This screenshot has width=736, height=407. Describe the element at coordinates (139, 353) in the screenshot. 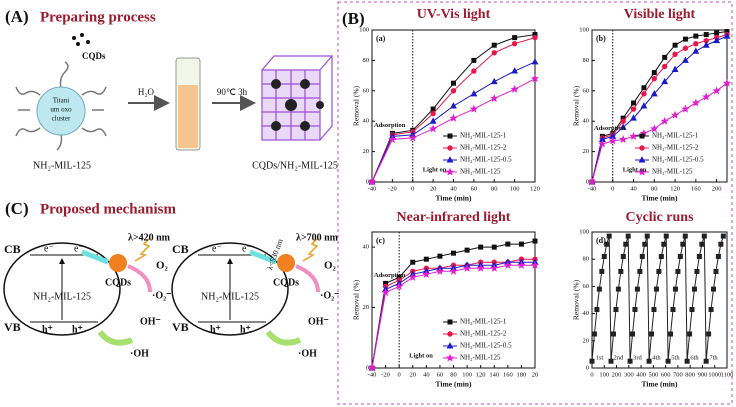

I see `radical-label: ·OH` at that location.